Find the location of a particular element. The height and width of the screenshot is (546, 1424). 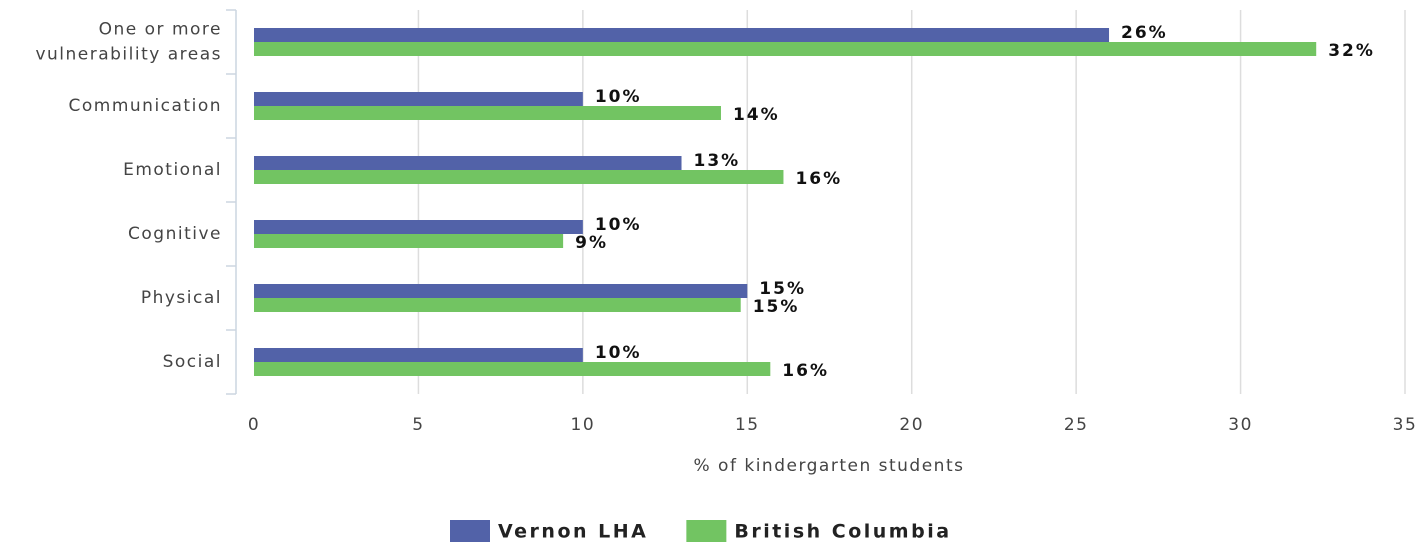

value-label: 32% is located at coordinates (1351, 51).